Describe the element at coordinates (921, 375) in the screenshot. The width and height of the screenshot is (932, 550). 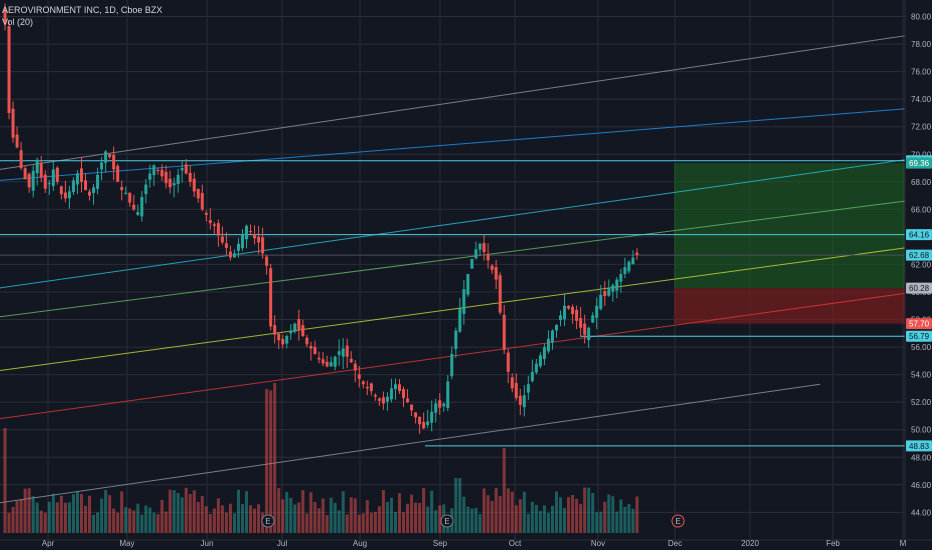
I see `price-tick-label: 54.00` at that location.